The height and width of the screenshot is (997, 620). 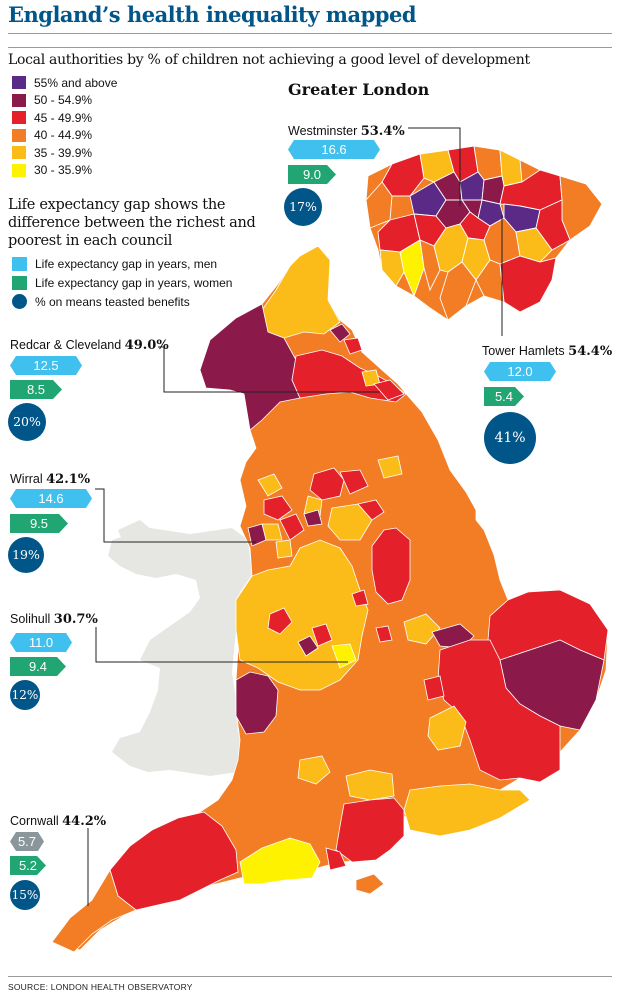 I want to click on men-gap-tag: 12.0, so click(x=520, y=371).